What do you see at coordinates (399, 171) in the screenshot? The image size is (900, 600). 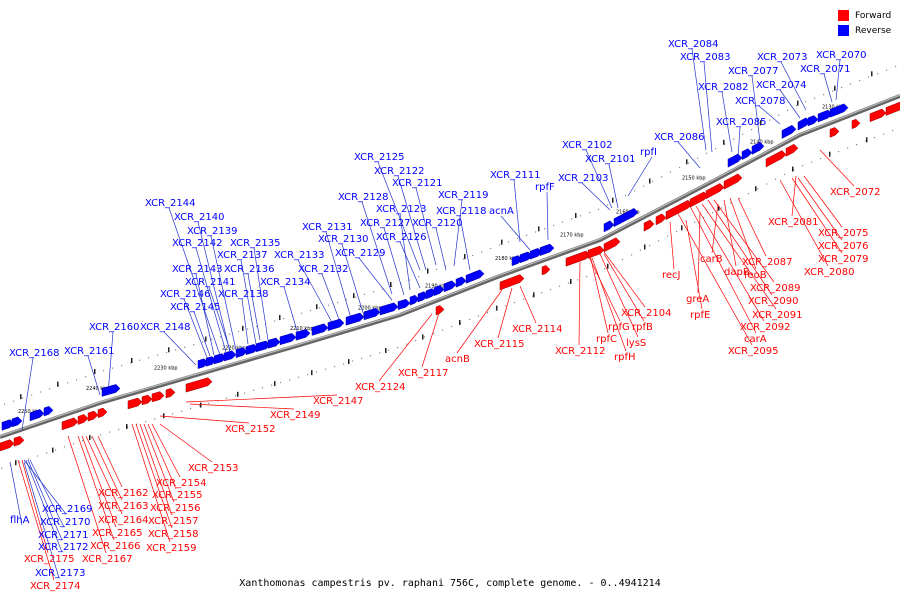 I see `gene-label-xcr-2122: XCR_2122` at bounding box center [399, 171].